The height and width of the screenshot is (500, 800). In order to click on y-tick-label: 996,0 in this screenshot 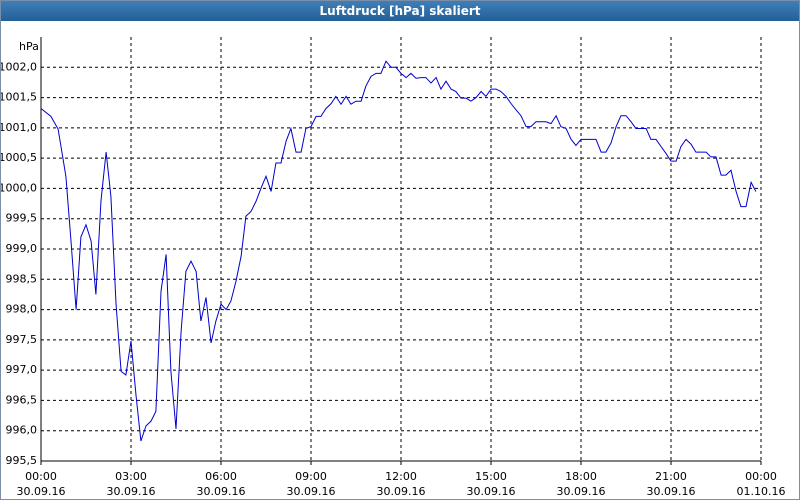, I will do `click(22, 430)`.